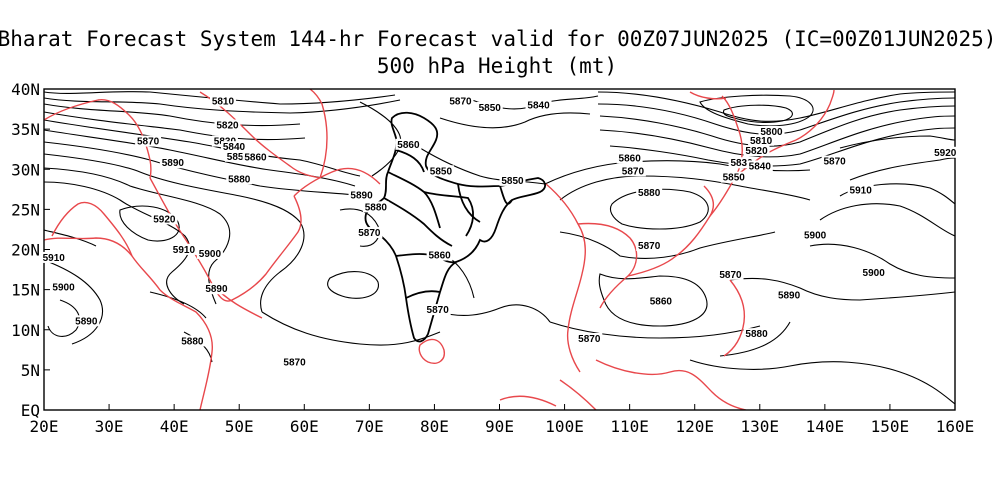  Describe the element at coordinates (174, 426) in the screenshot. I see `x-tick-label: 40E` at that location.